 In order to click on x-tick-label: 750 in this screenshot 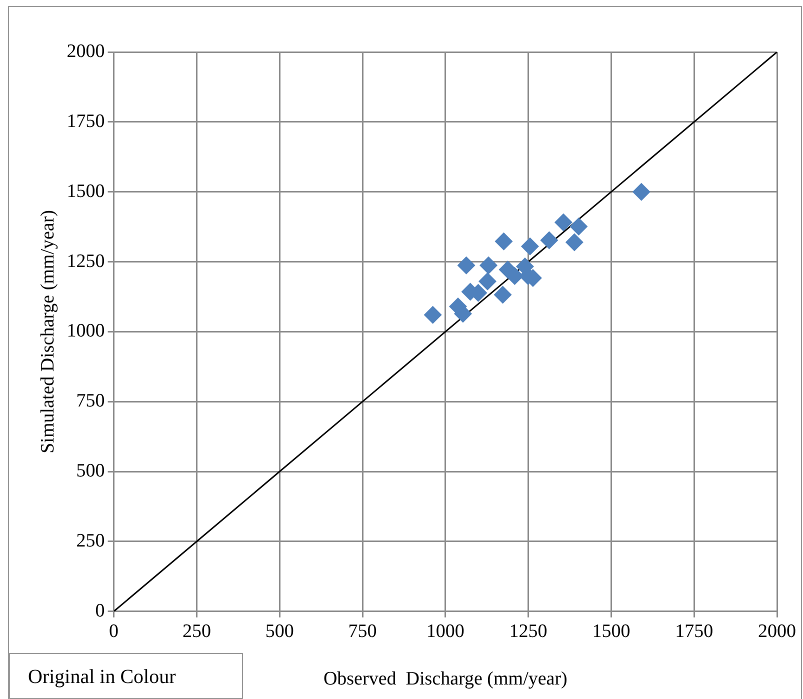, I will do `click(362, 631)`.